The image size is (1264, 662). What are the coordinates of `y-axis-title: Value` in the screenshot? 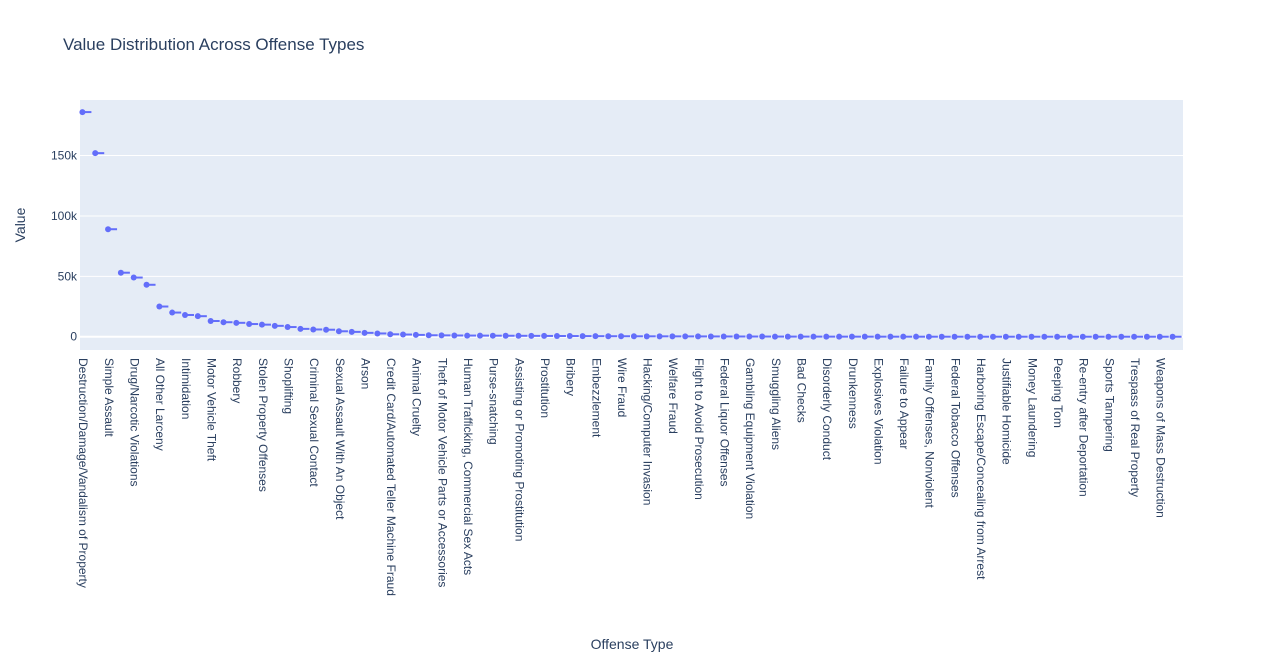 It's located at (20, 224).